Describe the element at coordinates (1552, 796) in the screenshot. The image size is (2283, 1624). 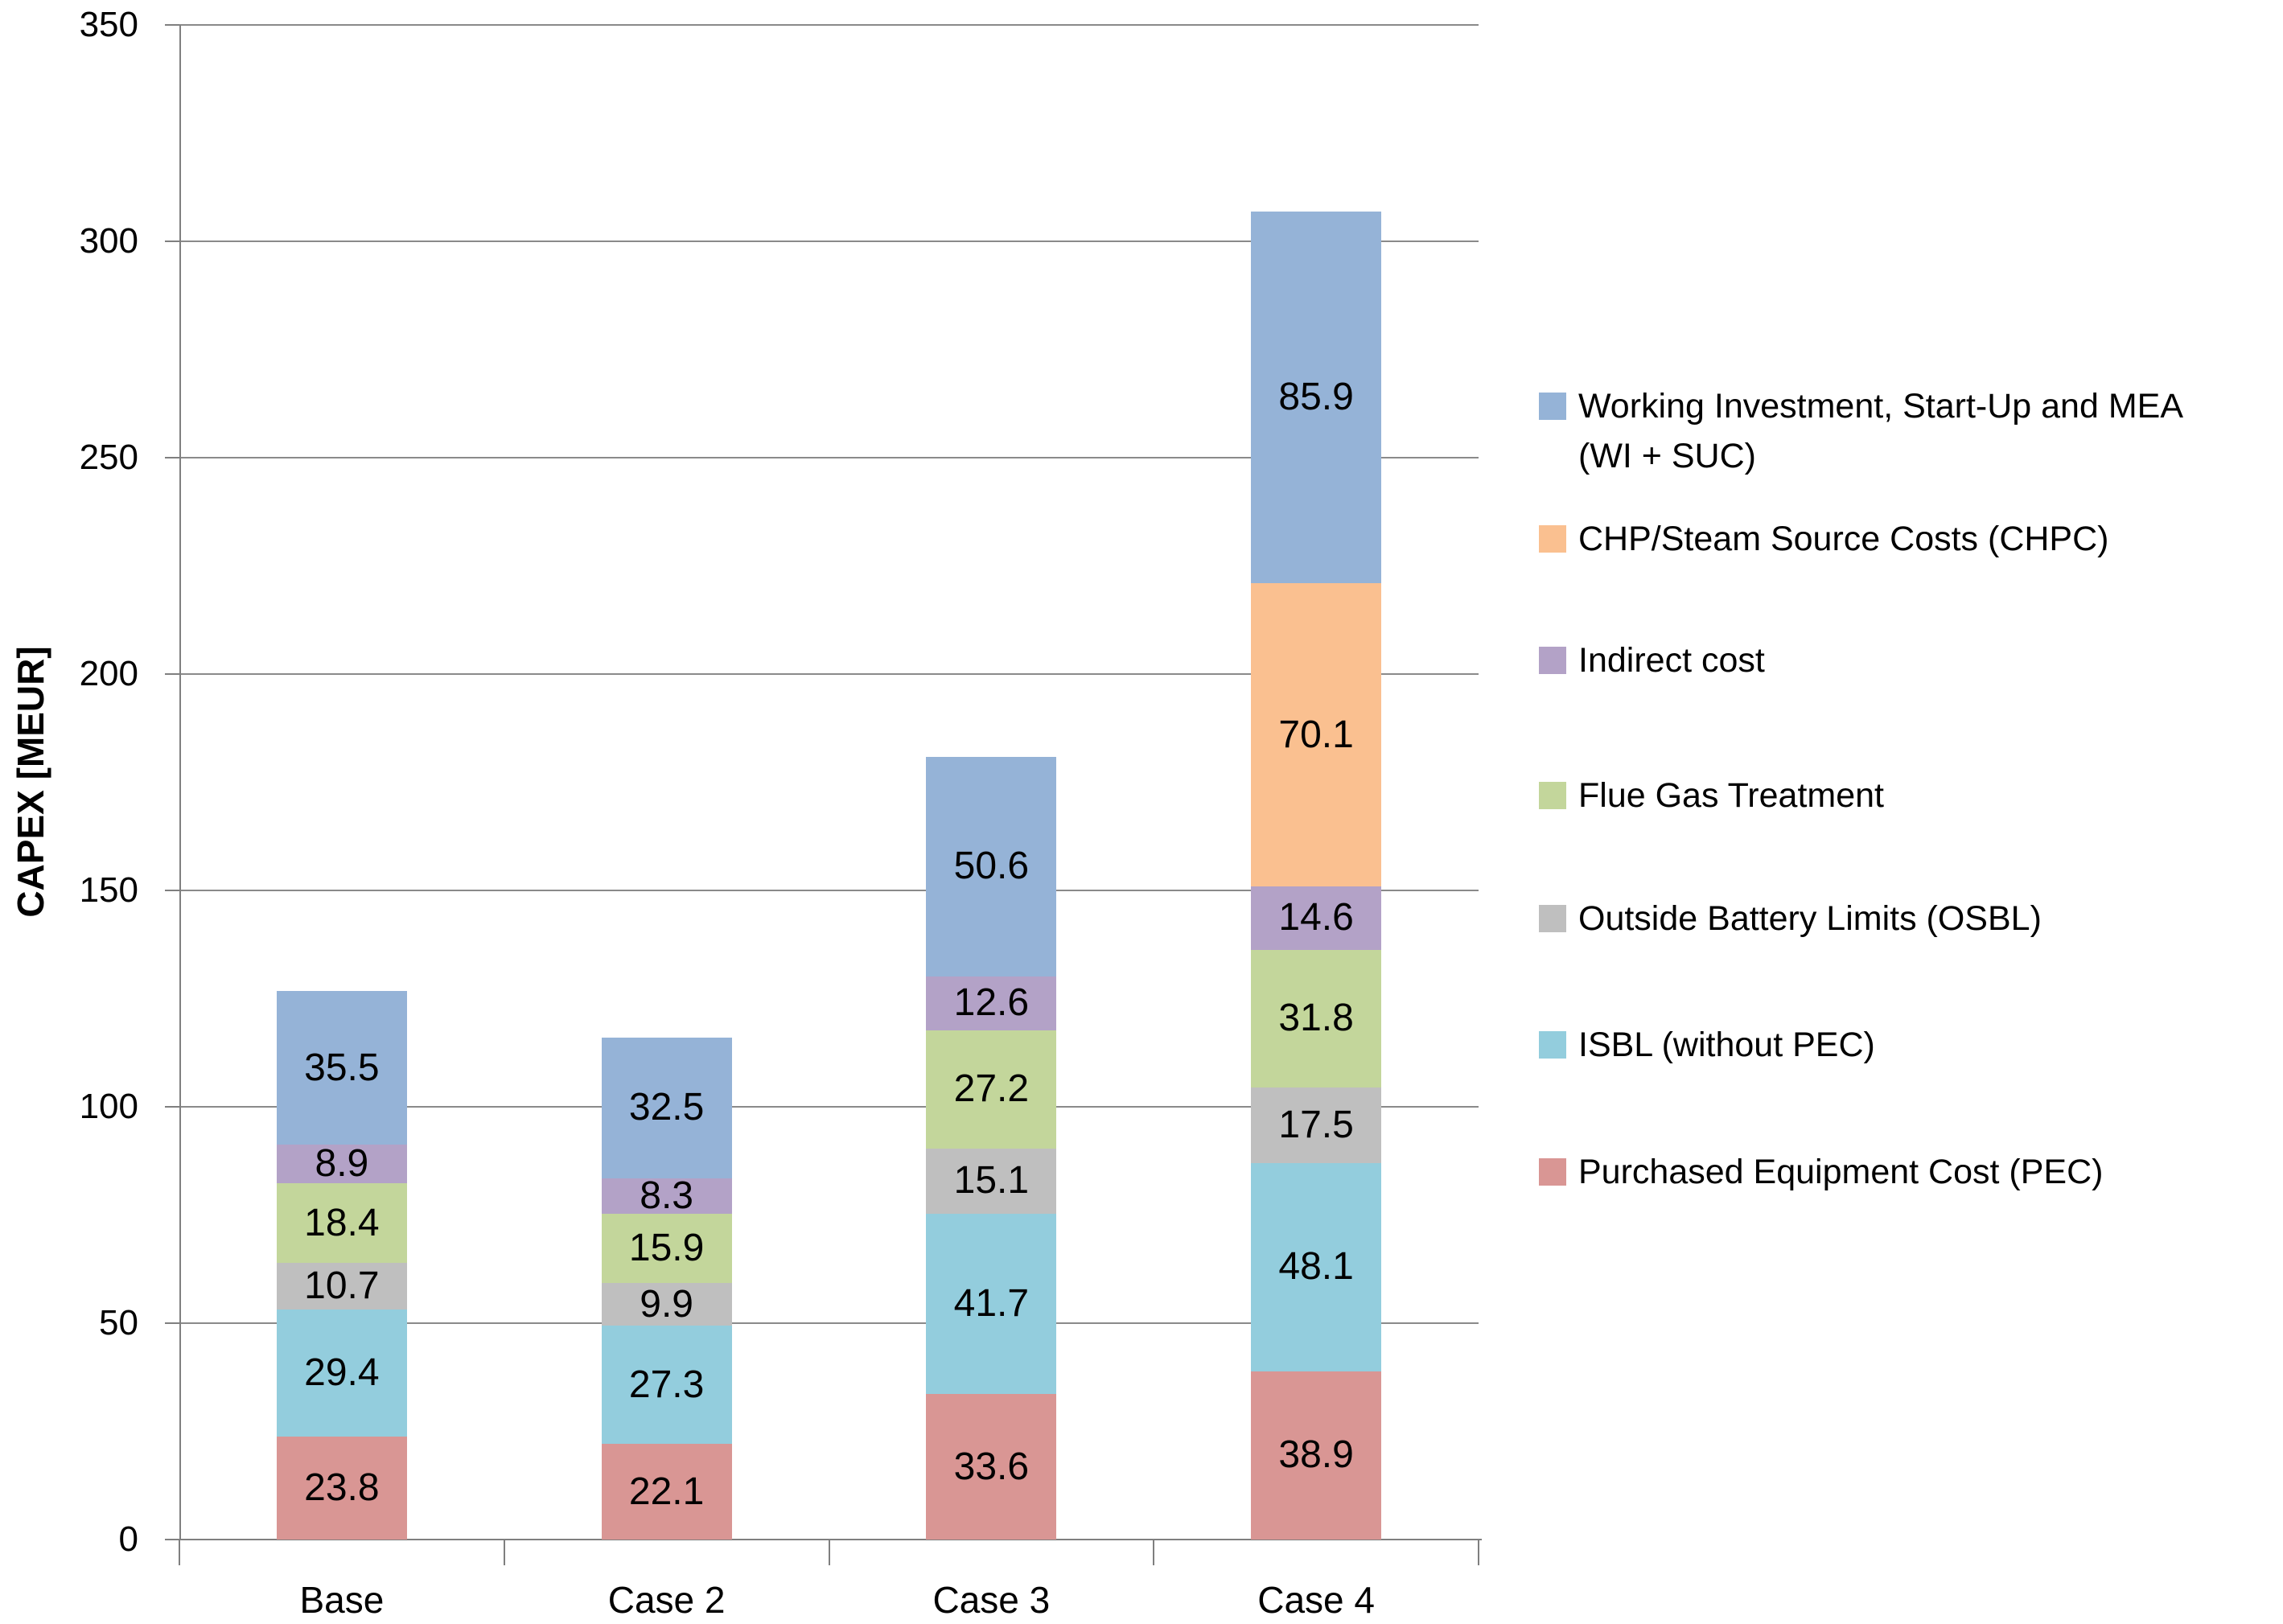
I see `legend-swatch-flue-gas-treatment` at that location.